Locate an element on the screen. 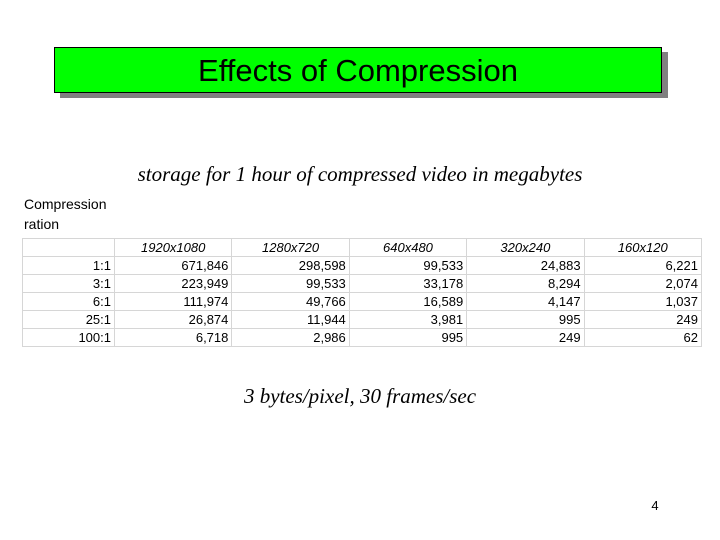 This screenshot has height=540, width=720. ratio-cell: 6:1 is located at coordinates (68, 301).